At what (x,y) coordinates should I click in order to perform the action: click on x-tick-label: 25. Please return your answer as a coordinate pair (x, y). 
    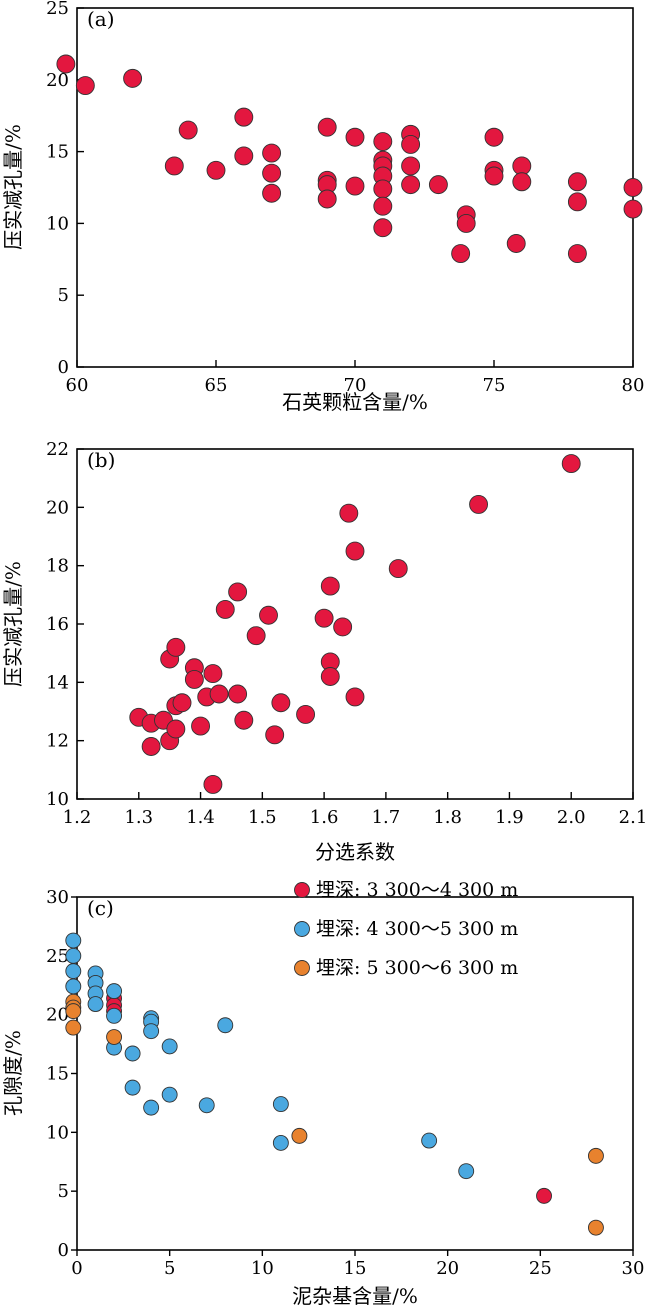
    Looking at the image, I should click on (540, 1268).